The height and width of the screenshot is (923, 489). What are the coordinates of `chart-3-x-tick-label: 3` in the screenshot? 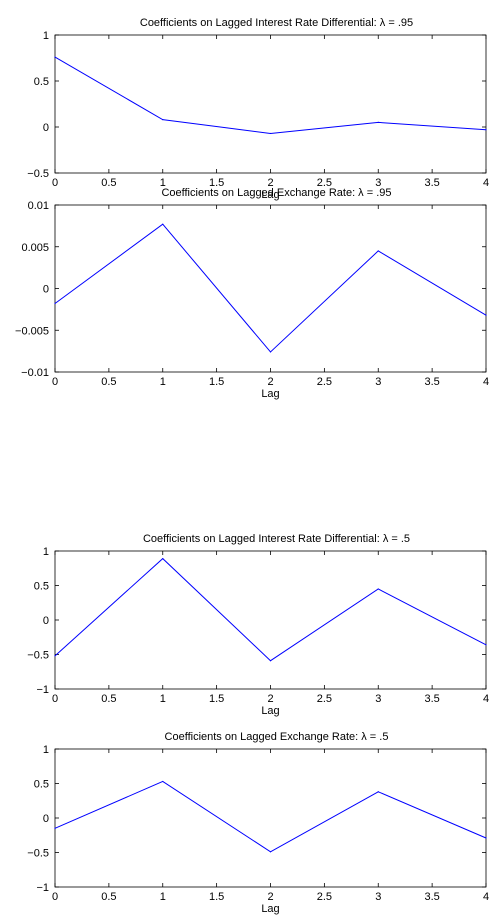 It's located at (378, 699).